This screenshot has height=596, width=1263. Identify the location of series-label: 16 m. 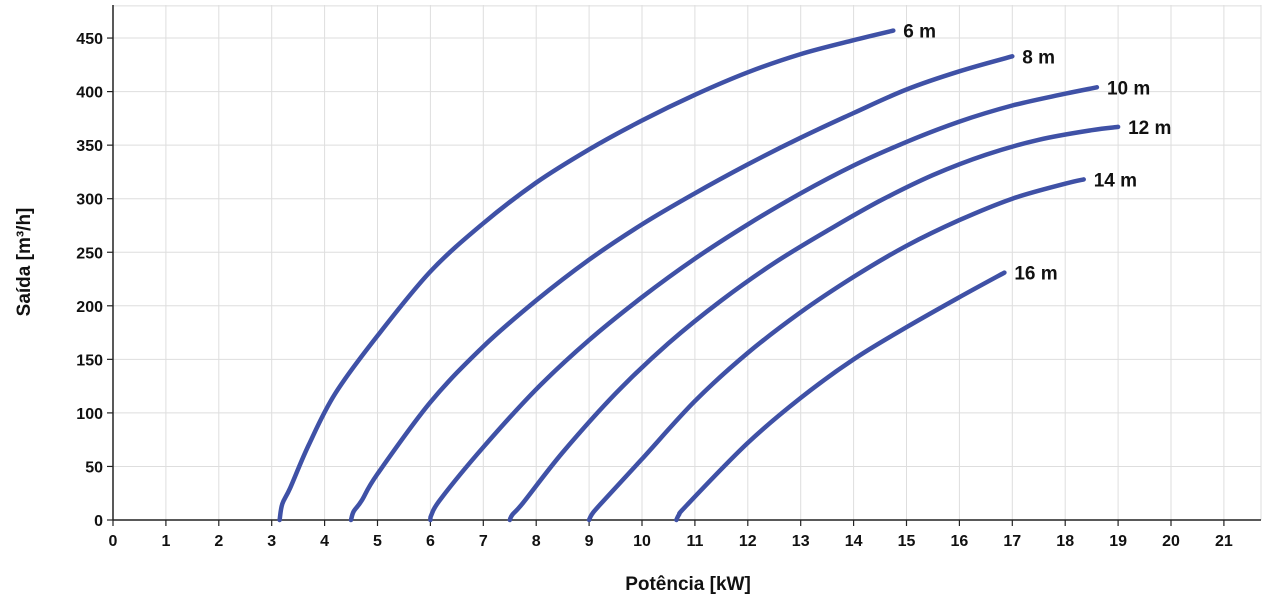
(1035, 274).